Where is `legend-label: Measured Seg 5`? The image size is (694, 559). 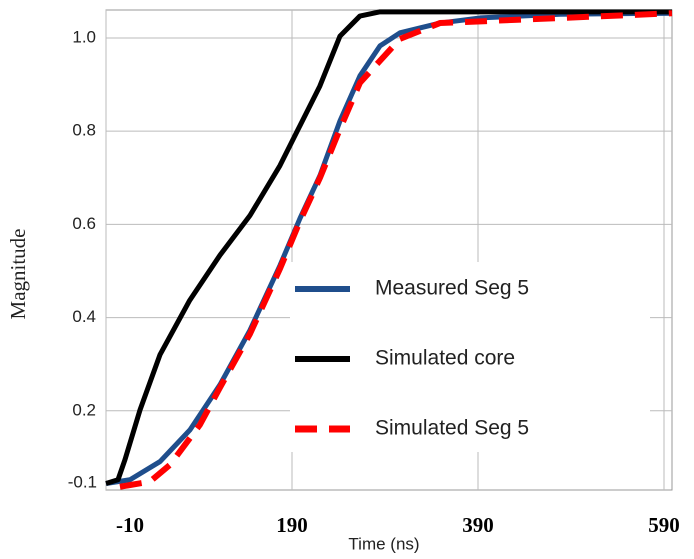 legend-label: Measured Seg 5 is located at coordinates (452, 288).